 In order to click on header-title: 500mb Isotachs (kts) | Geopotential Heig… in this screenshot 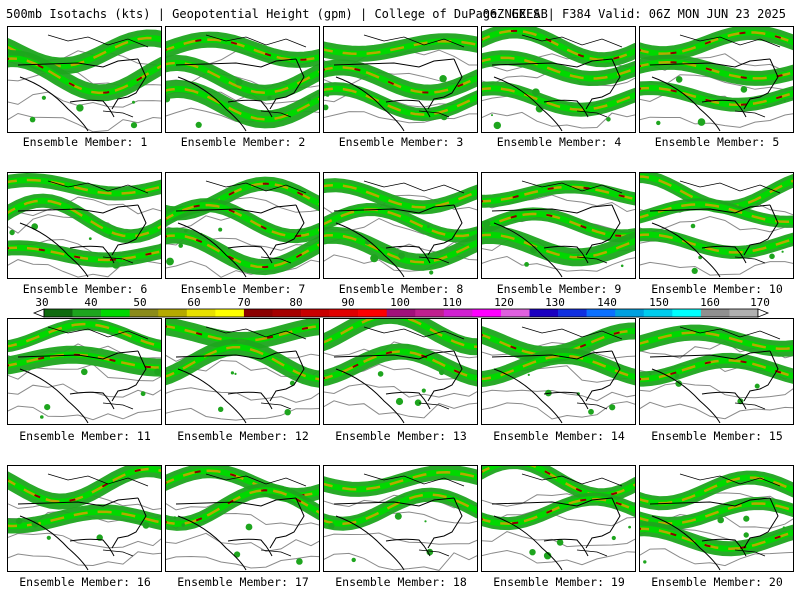, I will do `click(277, 14)`.